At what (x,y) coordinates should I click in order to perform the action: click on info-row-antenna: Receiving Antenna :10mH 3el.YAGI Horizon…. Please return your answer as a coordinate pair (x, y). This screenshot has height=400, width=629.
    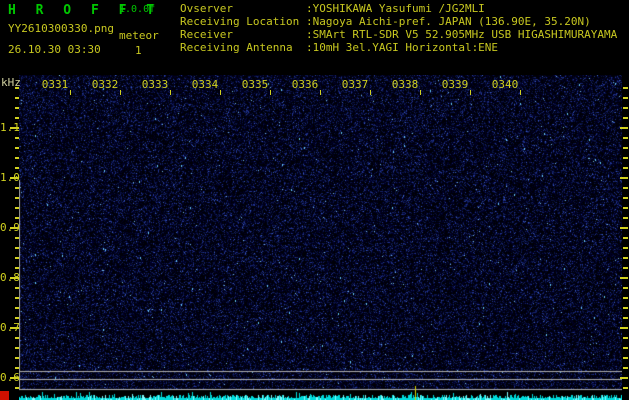
    Looking at the image, I should click on (398, 47).